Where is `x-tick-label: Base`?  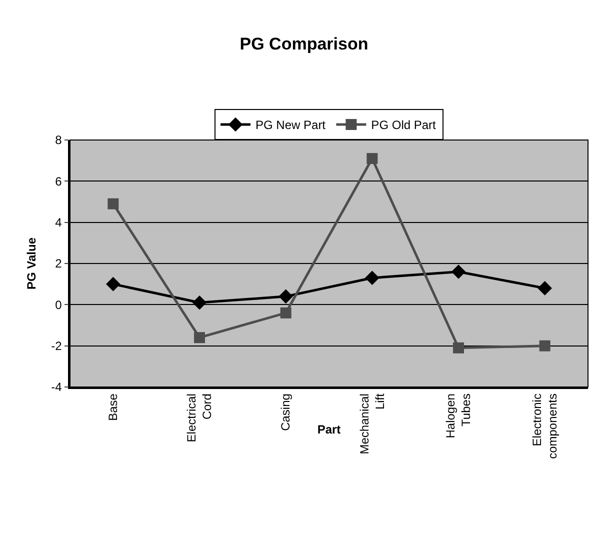 x-tick-label: Base is located at coordinates (113, 407).